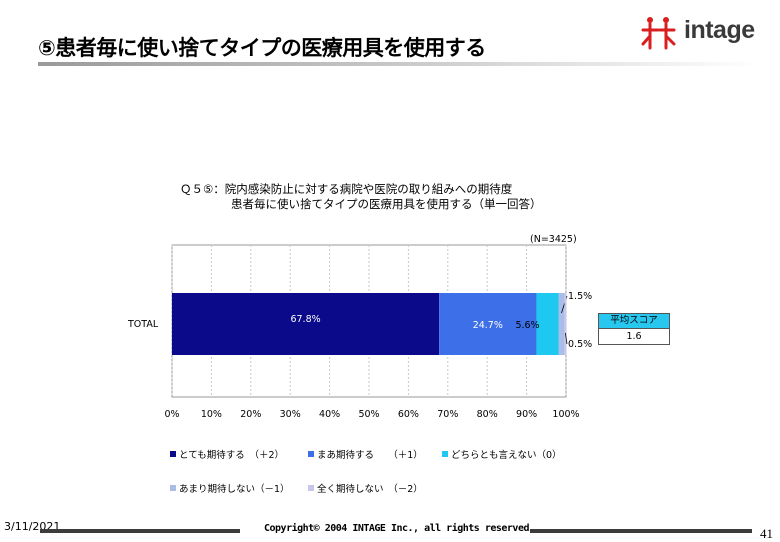 The image size is (780, 542). I want to click on data-label: 24.7%, so click(488, 325).